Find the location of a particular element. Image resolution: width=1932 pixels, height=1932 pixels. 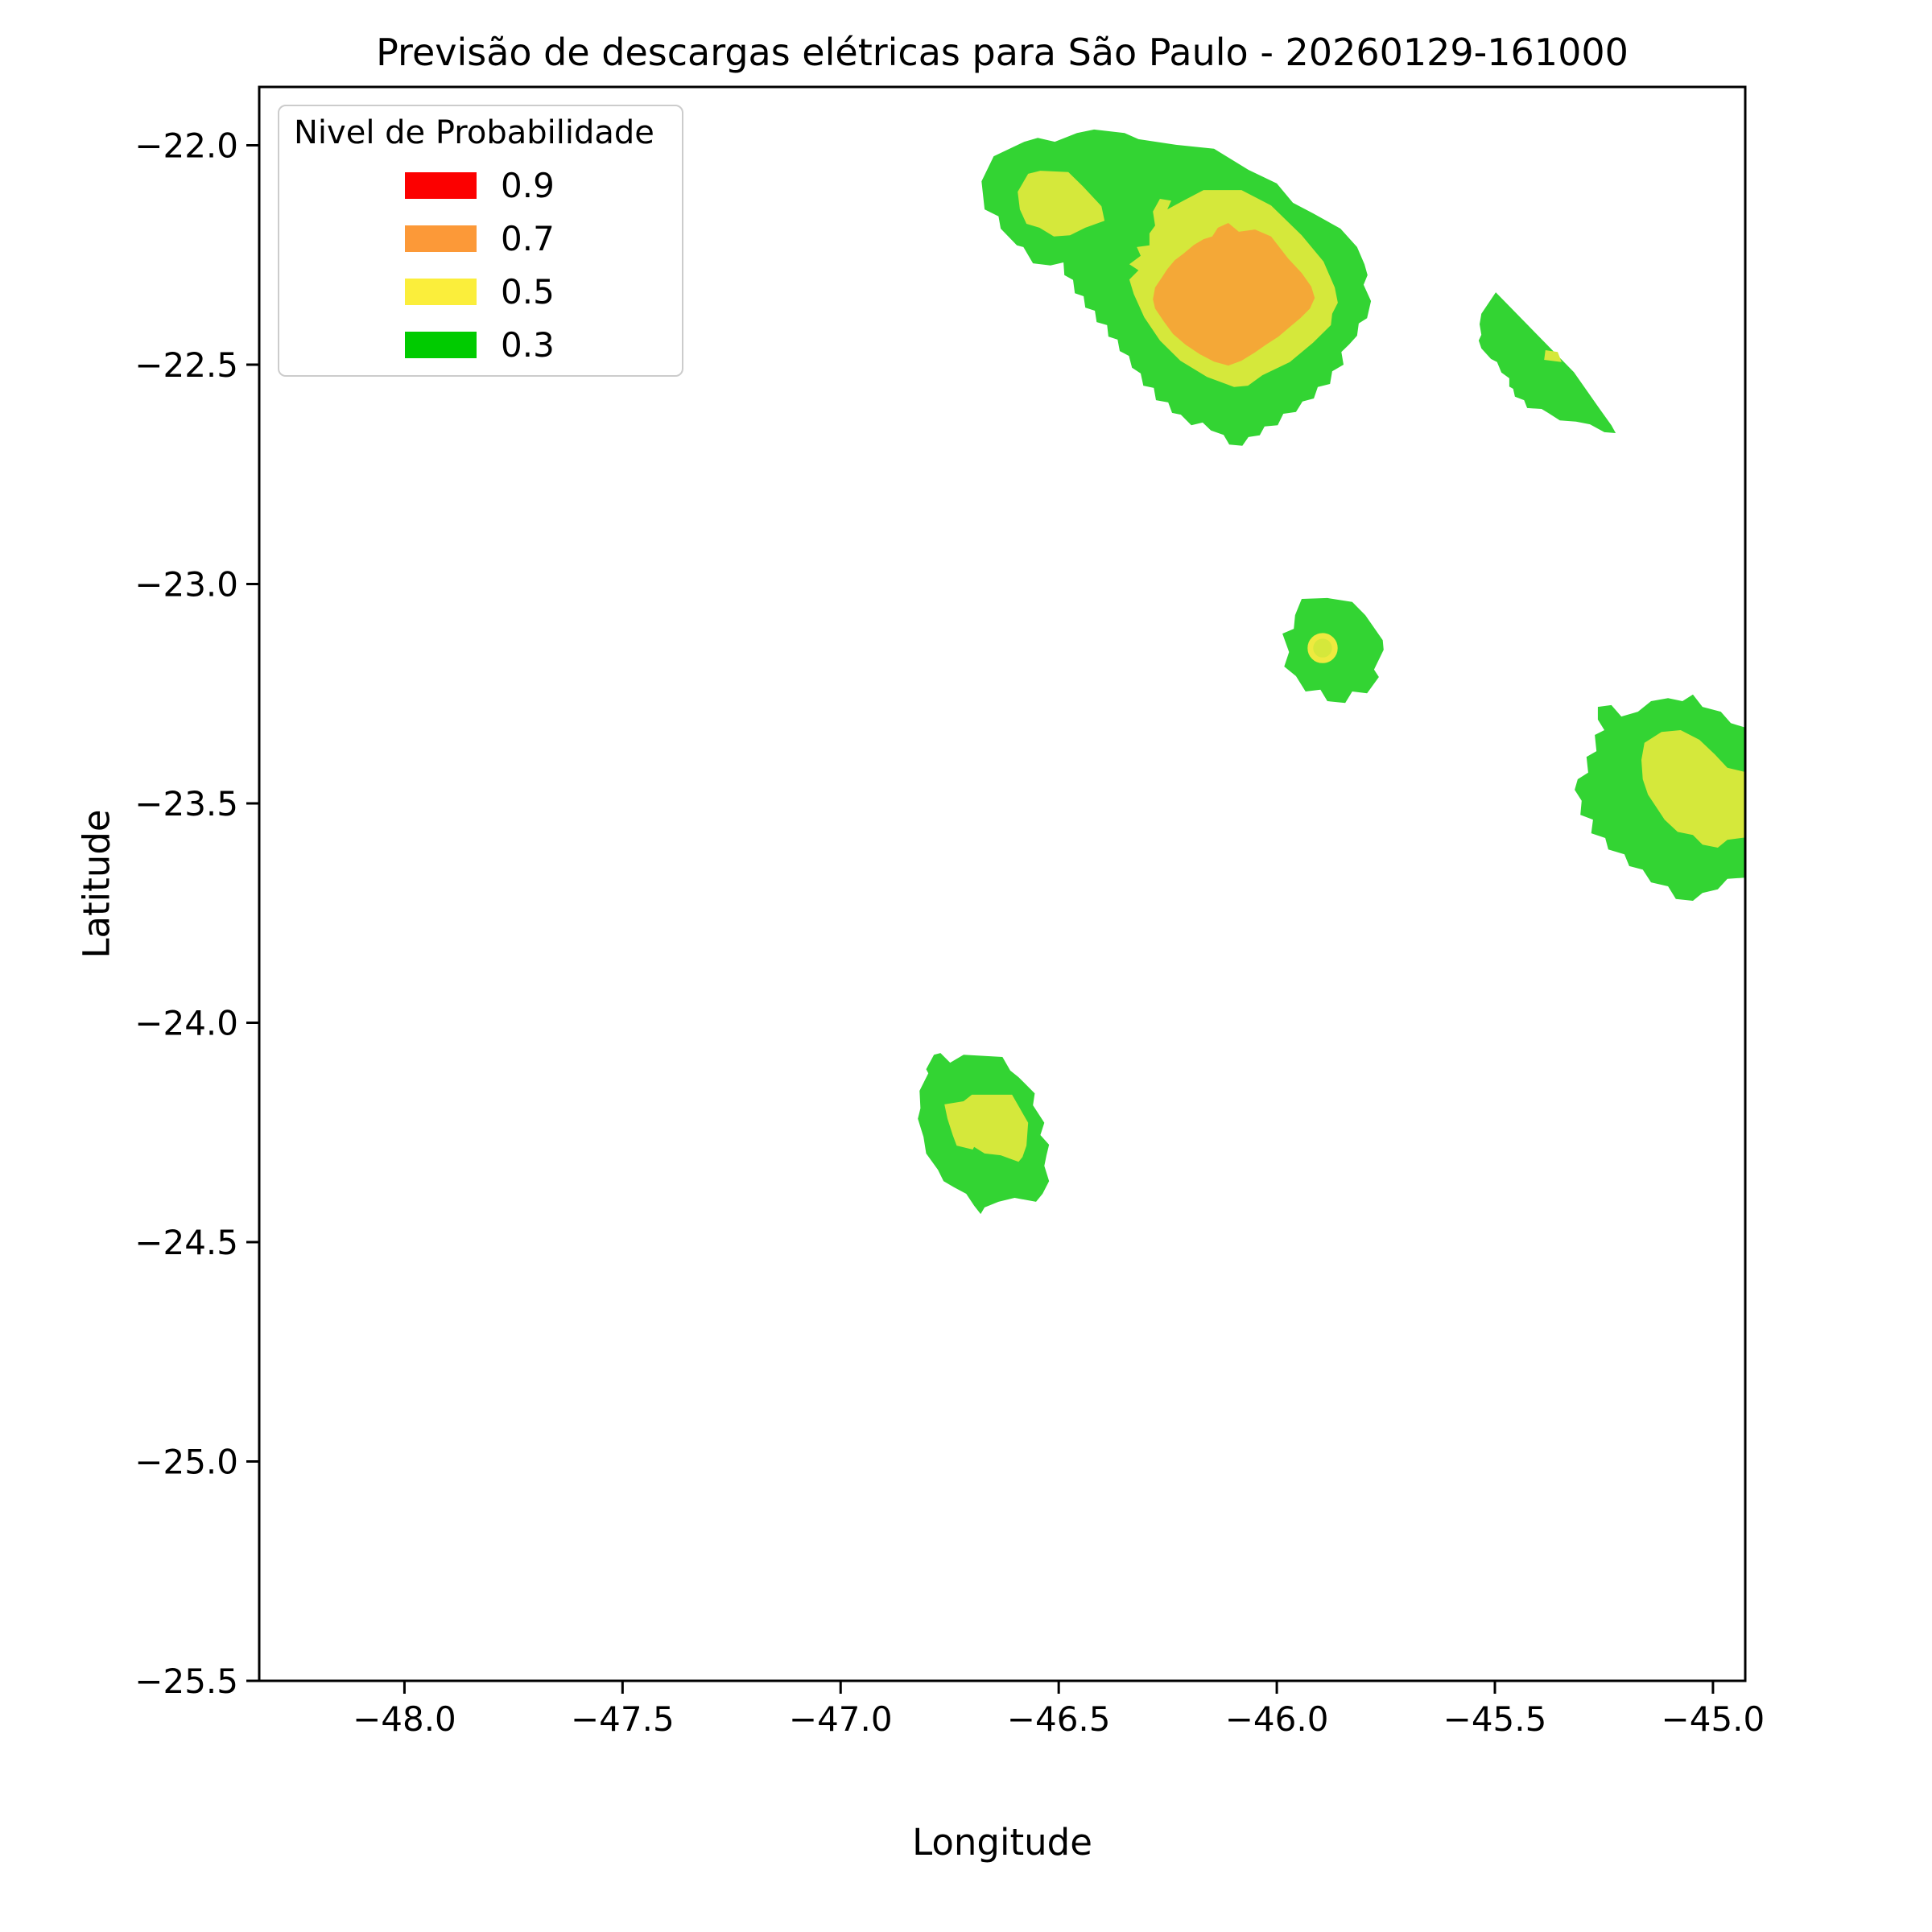

y-tick-label: −23.0 is located at coordinates (186, 584).